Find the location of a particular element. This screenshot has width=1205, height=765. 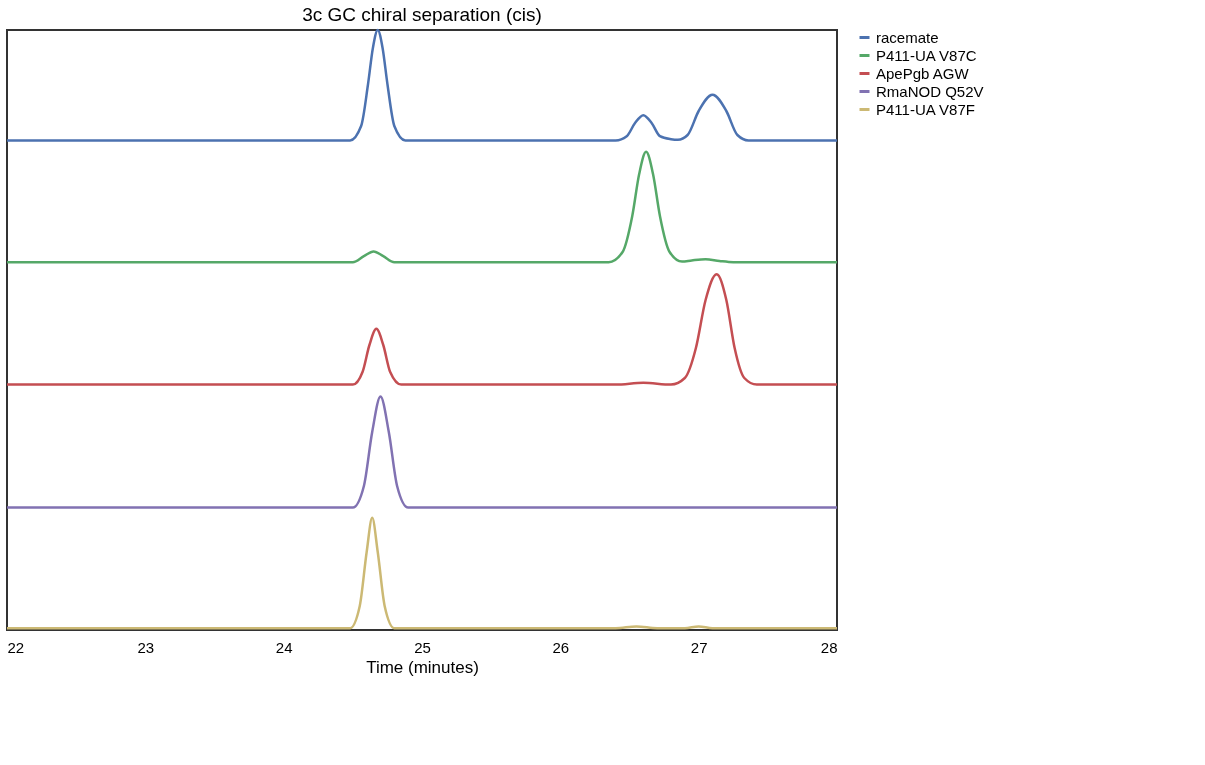

legend-label: ApePgb AGW is located at coordinates (923, 73).